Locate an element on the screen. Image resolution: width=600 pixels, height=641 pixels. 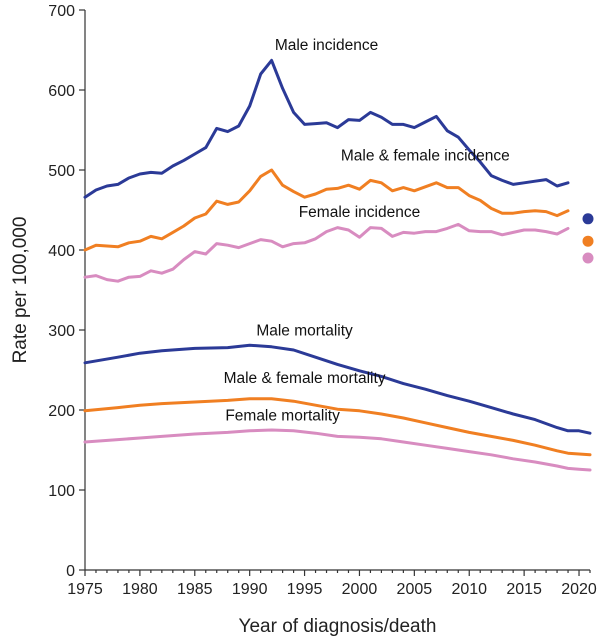
x-tick-label: 1980 is located at coordinates (140, 589).